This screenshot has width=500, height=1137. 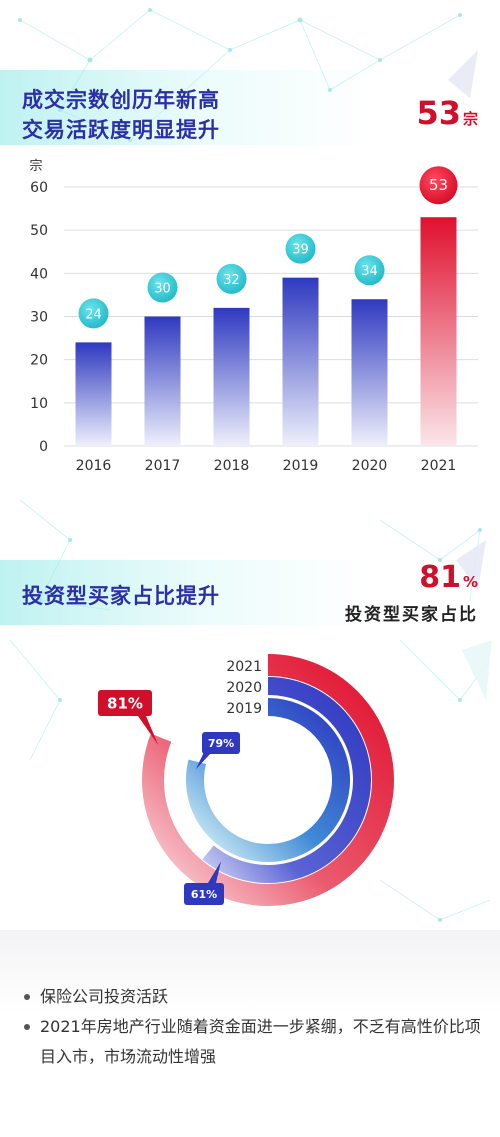 What do you see at coordinates (250, 107) in the screenshot?
I see `section1-header-band` at bounding box center [250, 107].